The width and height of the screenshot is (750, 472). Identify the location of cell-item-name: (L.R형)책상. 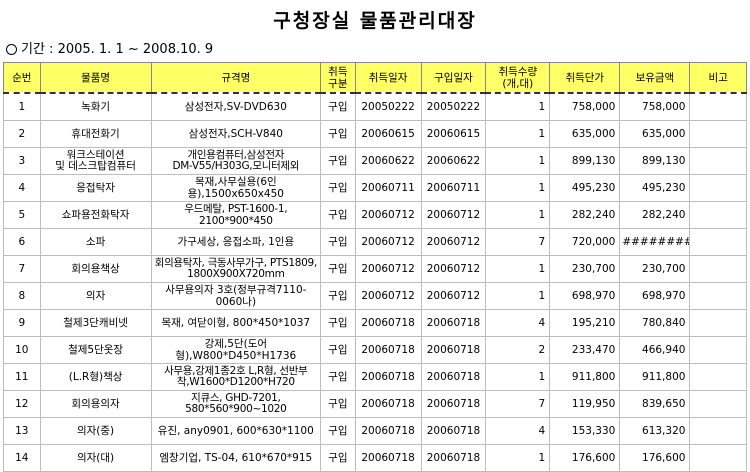
(95, 377).